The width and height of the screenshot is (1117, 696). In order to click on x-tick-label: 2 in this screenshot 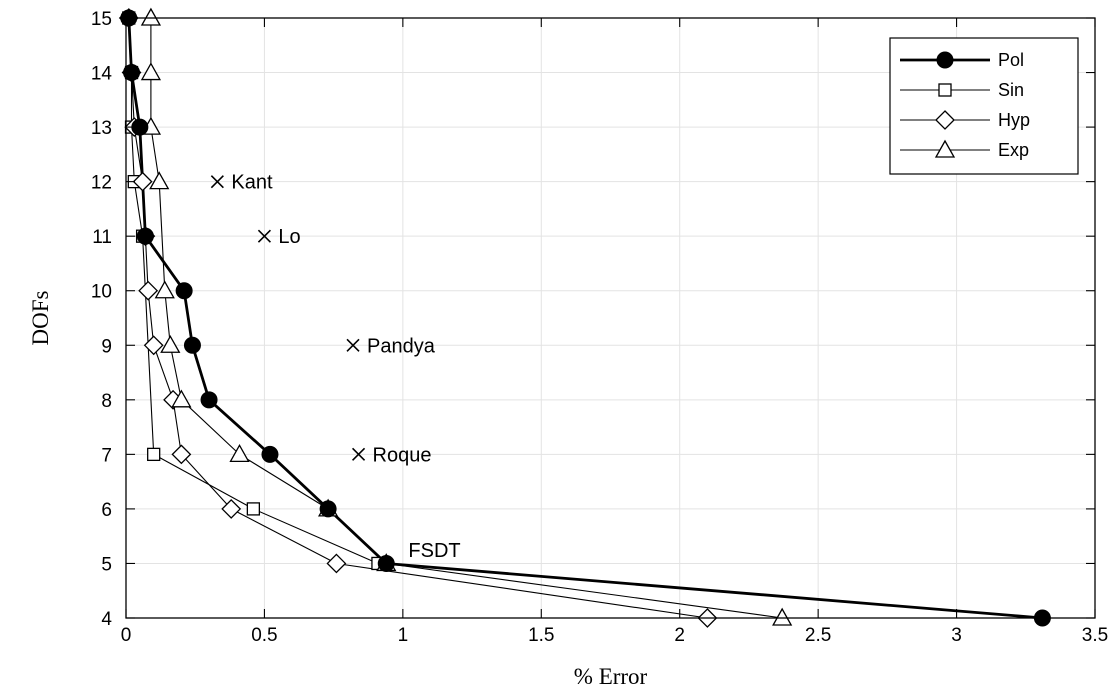, I will do `click(679, 635)`.